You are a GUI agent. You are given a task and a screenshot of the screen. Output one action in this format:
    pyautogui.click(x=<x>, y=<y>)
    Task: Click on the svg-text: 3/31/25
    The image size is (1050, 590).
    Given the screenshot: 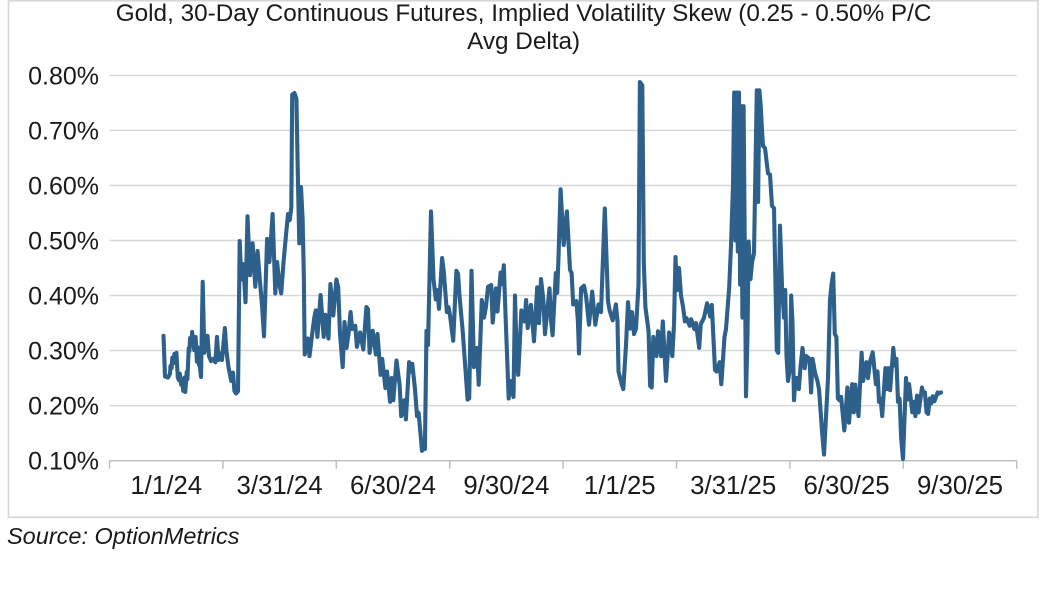 What is the action you would take?
    pyautogui.click(x=733, y=486)
    